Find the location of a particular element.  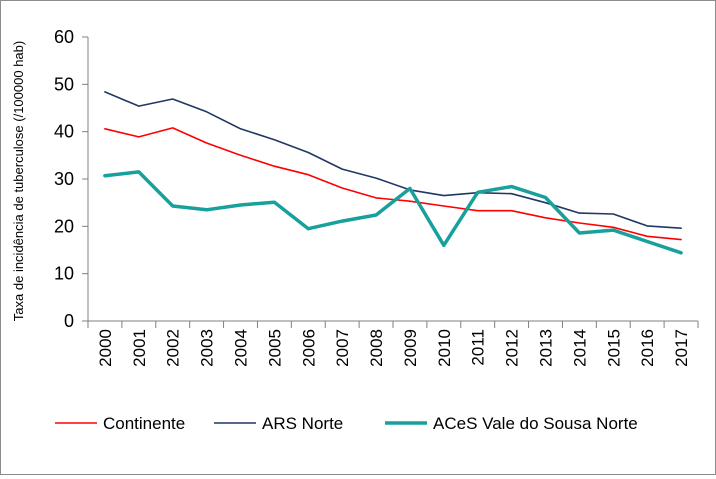

y-tick-label: 10 is located at coordinates (64, 274).